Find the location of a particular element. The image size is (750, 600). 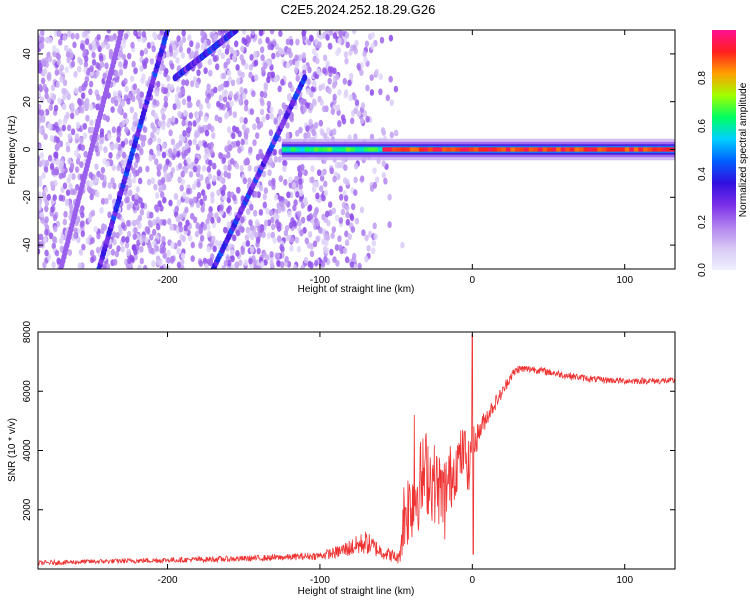

x-tick-label: -100 is located at coordinates (320, 280).